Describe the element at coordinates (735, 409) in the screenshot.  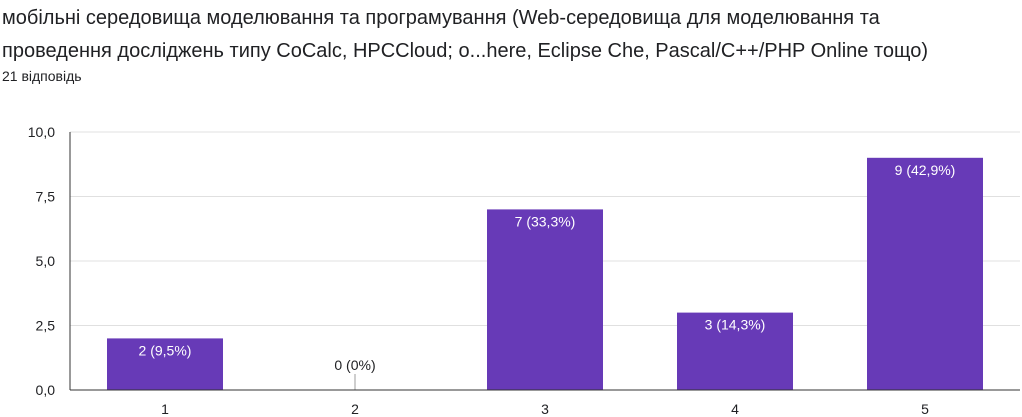
I see `x-tick-label: 4` at that location.